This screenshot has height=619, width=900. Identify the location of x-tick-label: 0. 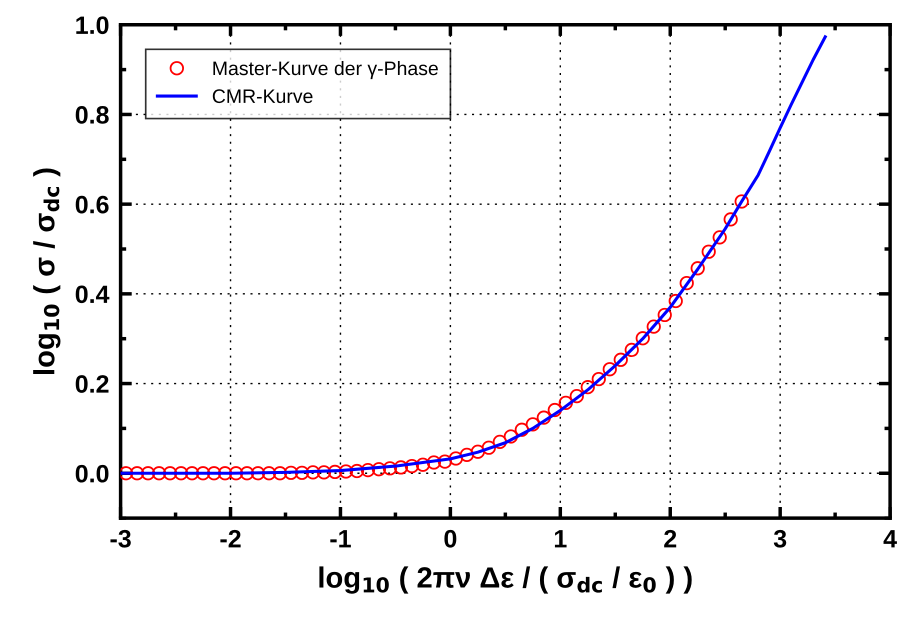
(450, 539).